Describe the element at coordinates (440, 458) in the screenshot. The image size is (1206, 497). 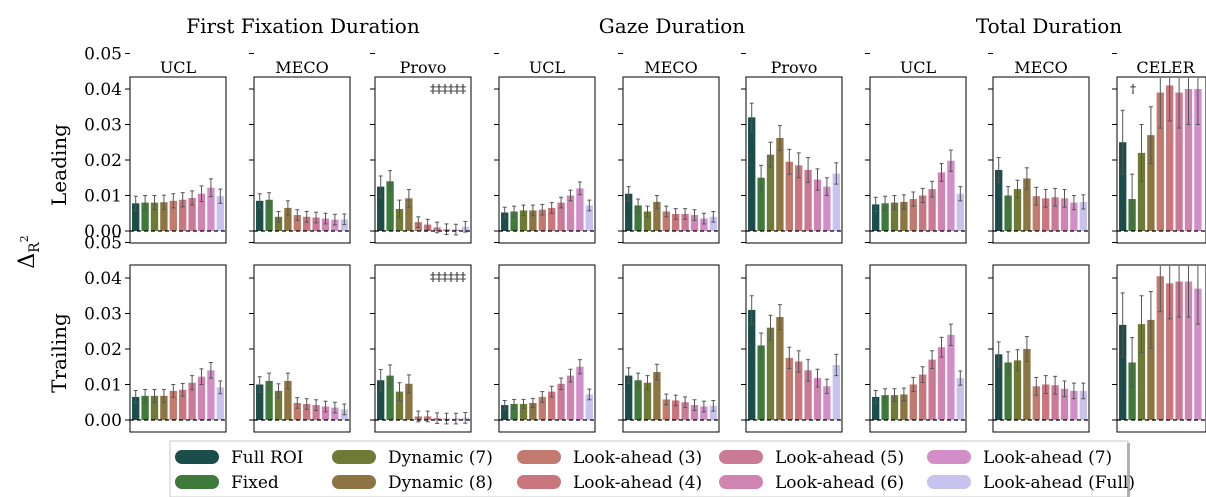
I see `legend-label: Dynamic (7)` at that location.